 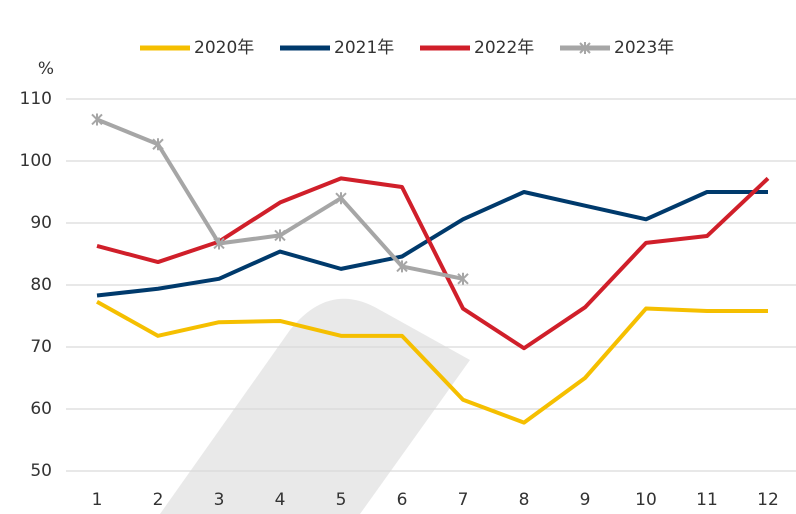 What do you see at coordinates (224, 48) in the screenshot?
I see `legend-label: 2020年` at bounding box center [224, 48].